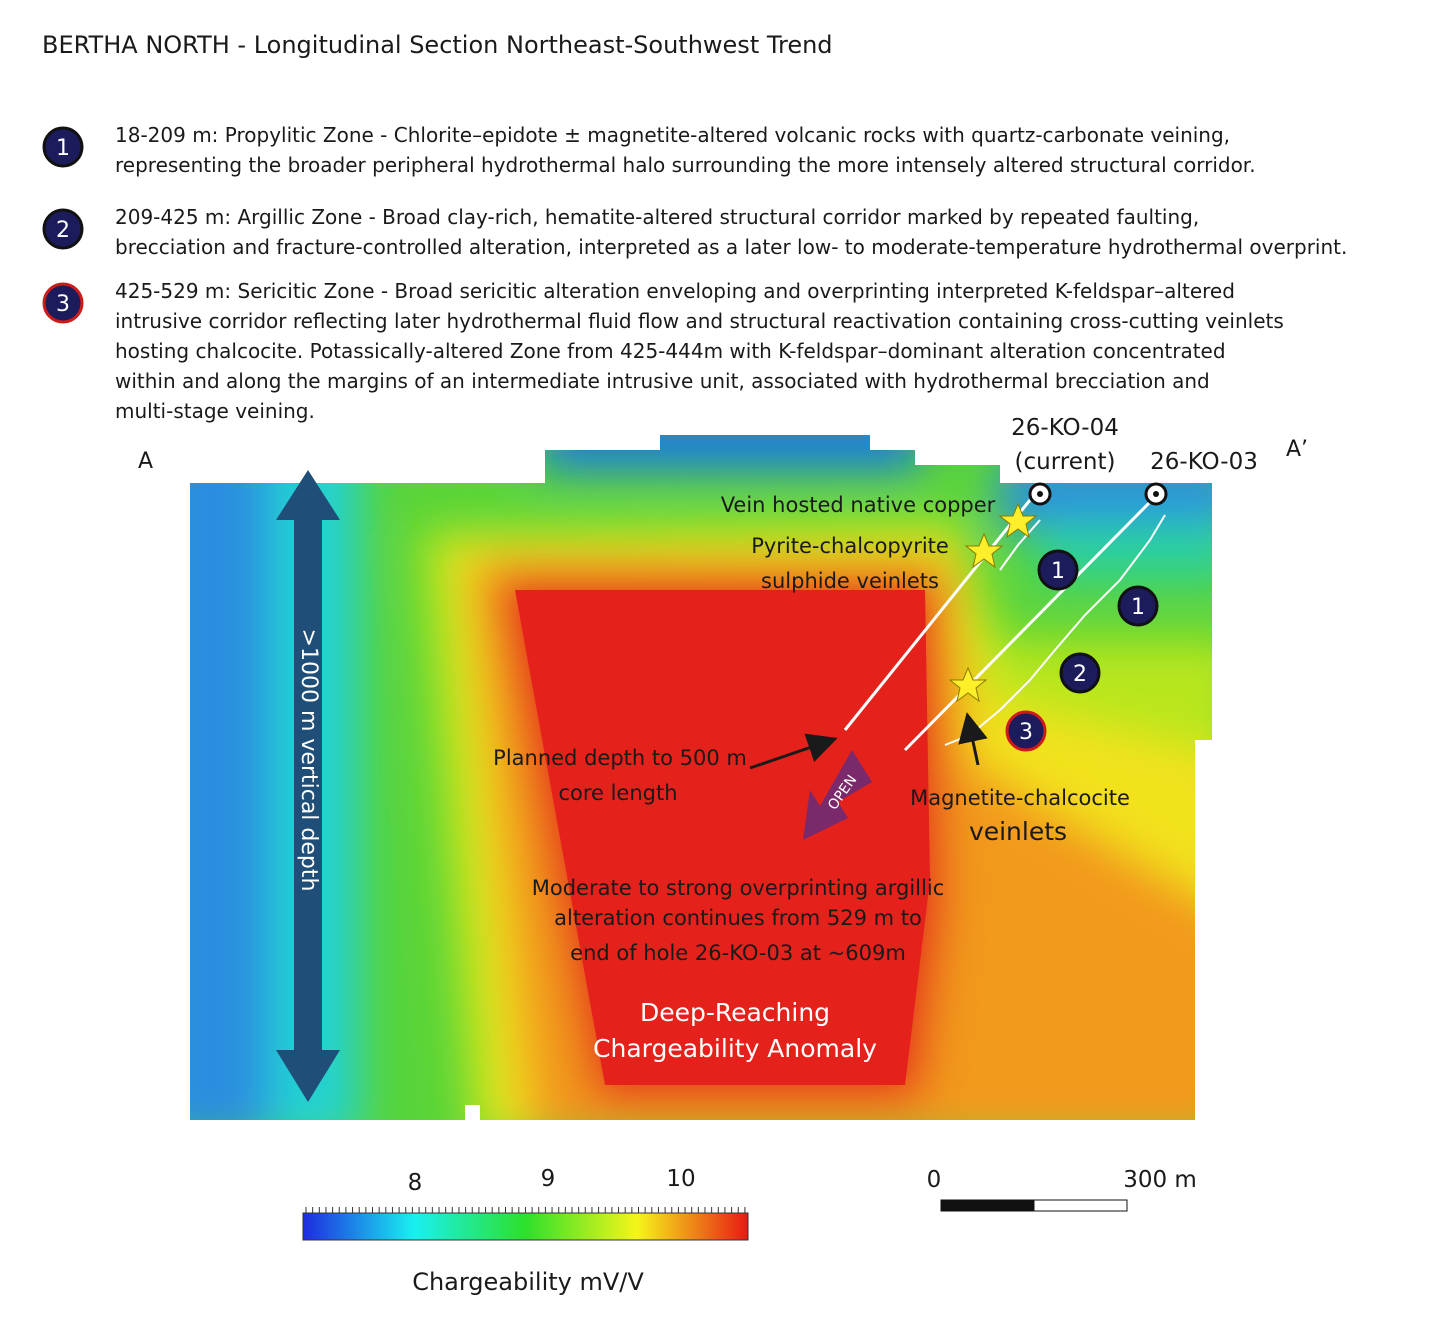 Image resolution: width=1431 pixels, height=1324 pixels. I want to click on annotation: veinlets, so click(1018, 831).